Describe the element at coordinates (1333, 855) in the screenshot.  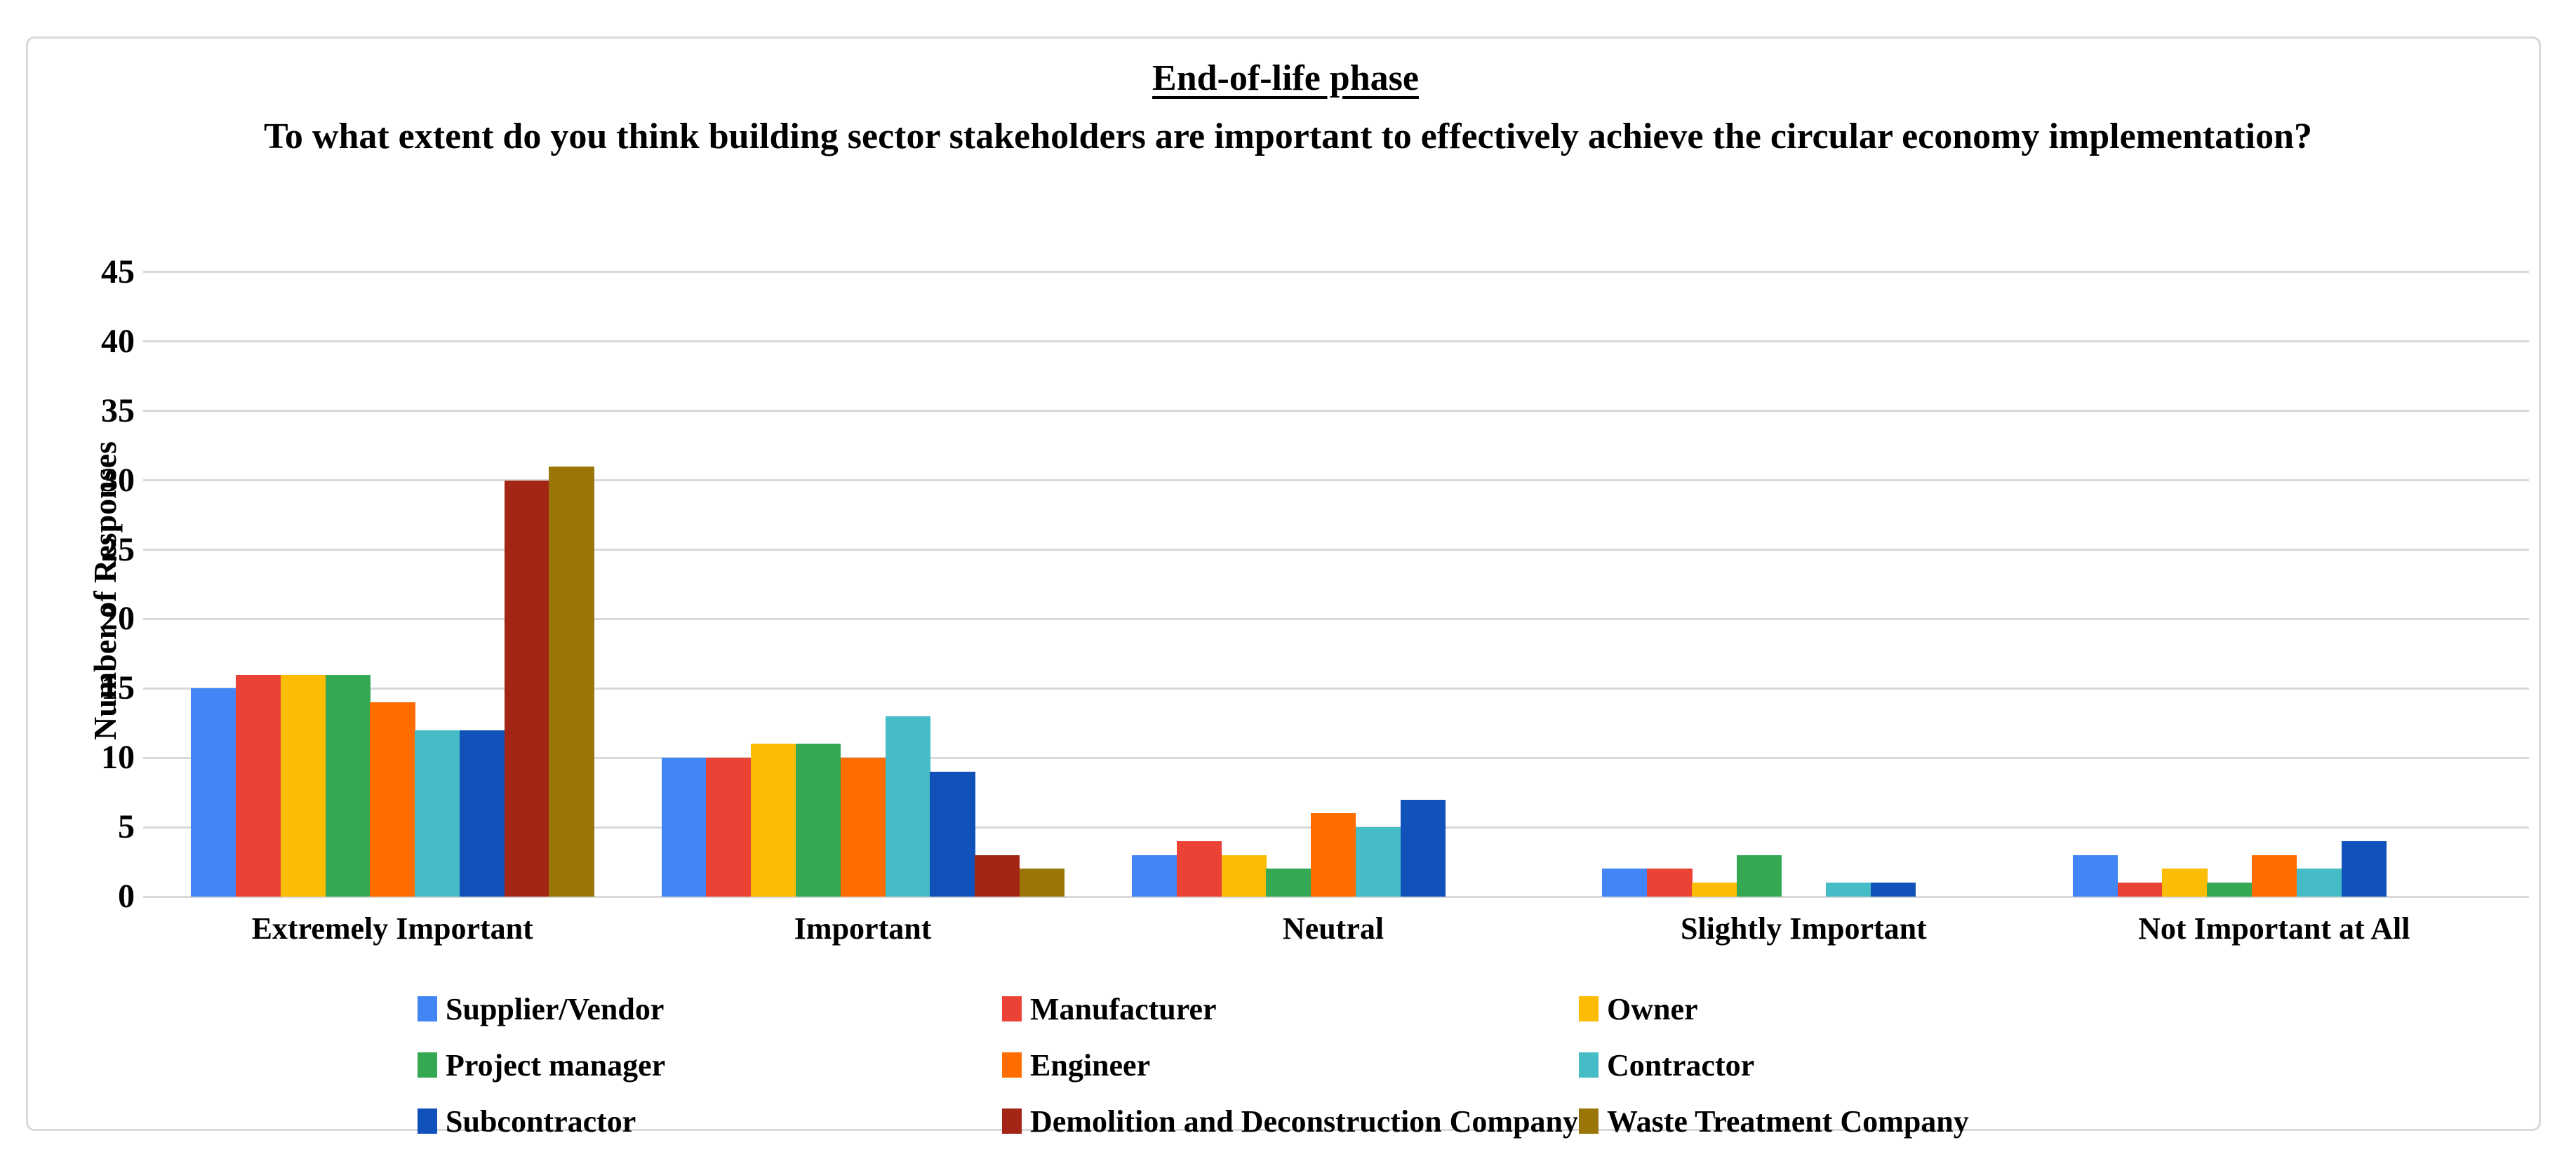
I see `bar-engineer-neutral` at that location.